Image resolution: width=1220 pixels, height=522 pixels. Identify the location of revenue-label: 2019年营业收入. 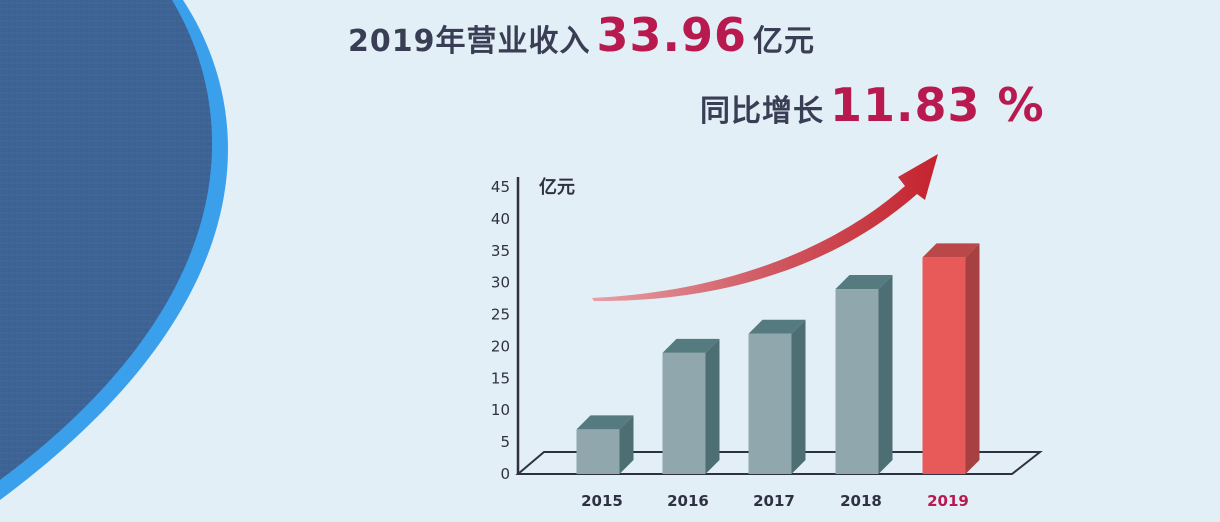
(469, 41).